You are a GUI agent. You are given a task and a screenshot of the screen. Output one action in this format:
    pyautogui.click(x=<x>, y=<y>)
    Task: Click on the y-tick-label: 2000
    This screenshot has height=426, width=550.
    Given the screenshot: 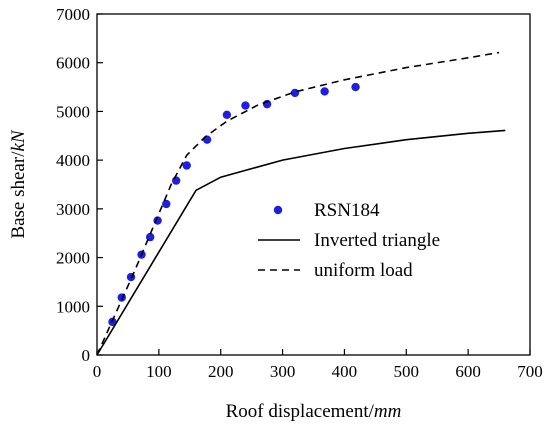 What is the action you would take?
    pyautogui.click(x=73, y=258)
    